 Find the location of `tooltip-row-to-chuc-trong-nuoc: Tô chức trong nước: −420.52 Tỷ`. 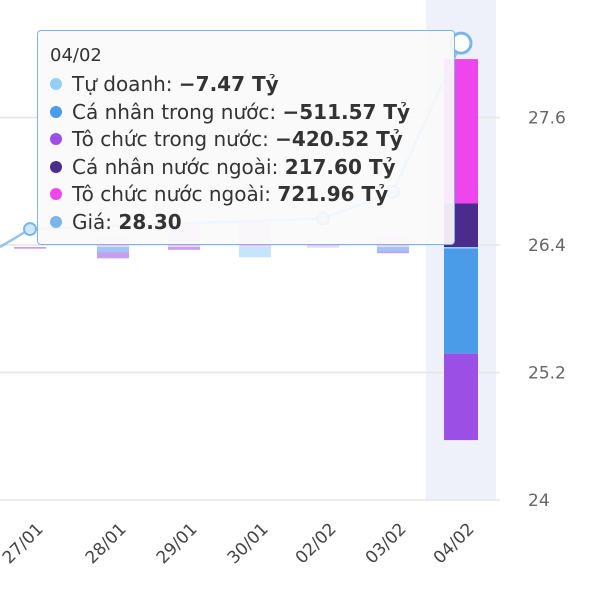

tooltip-row-to-chuc-trong-nuoc: Tô chức trong nước: −420.52 Tỷ is located at coordinates (246, 140).